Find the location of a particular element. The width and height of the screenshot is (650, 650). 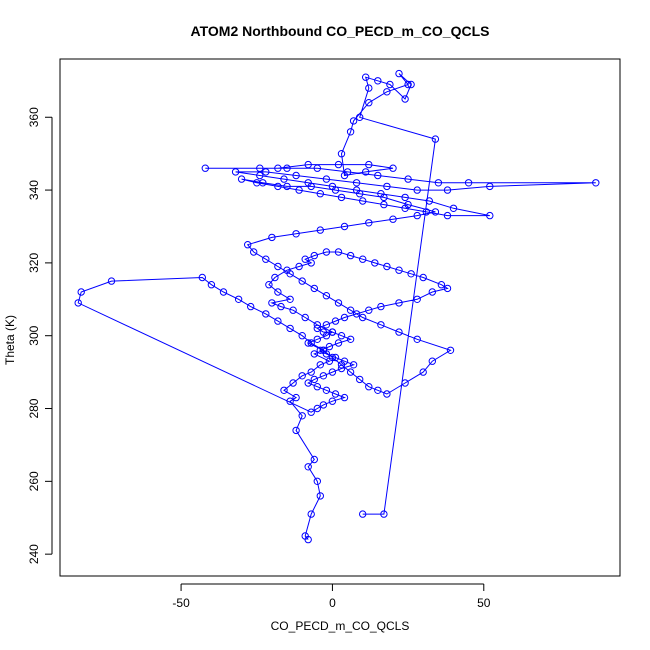

y-tick-label: 260 is located at coordinates (34, 481).